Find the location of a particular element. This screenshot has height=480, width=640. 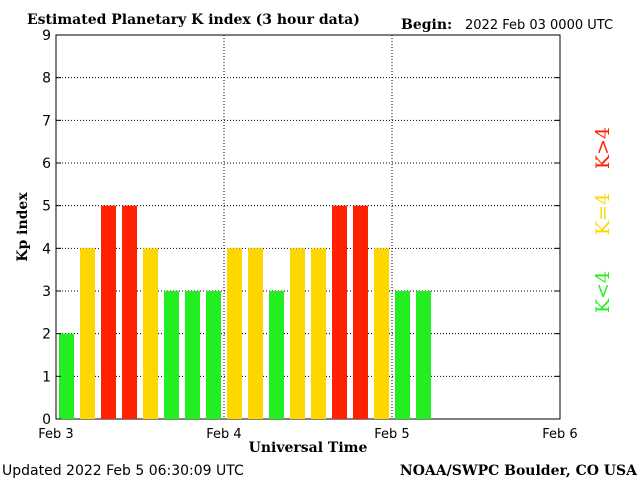

y-tick-label: 0 is located at coordinates (46, 420).